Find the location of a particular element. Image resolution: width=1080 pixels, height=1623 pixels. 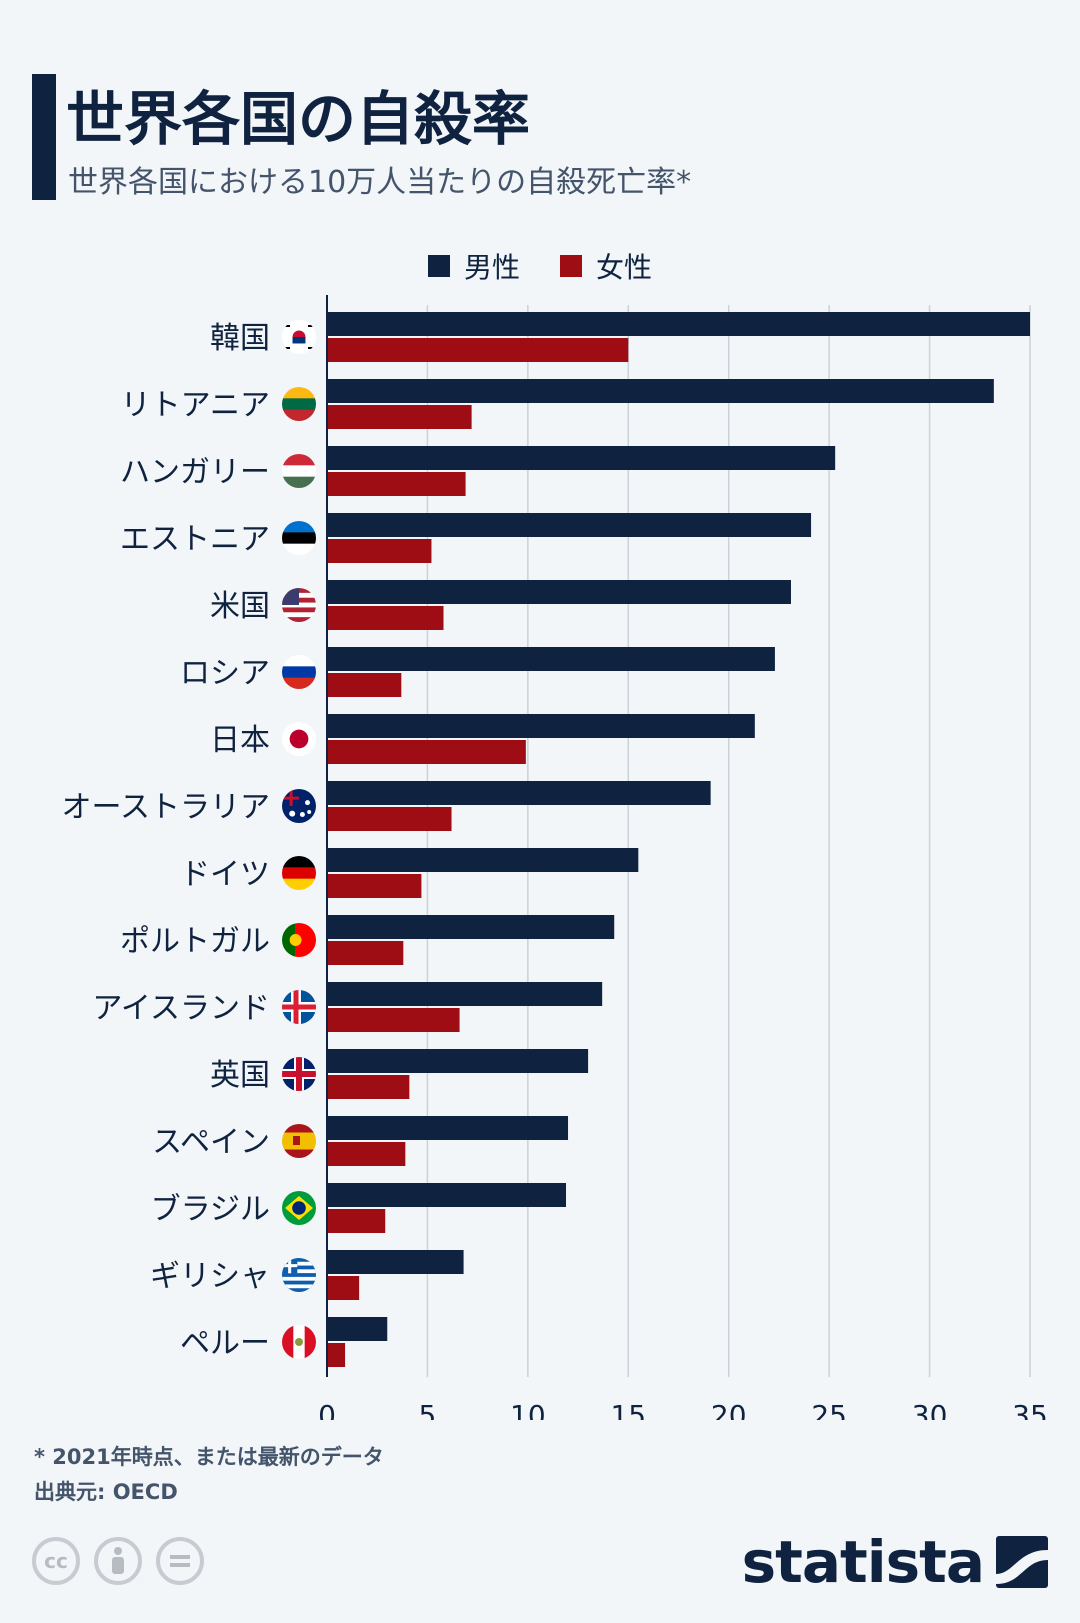

flag-hungary-icon is located at coordinates (299, 471).